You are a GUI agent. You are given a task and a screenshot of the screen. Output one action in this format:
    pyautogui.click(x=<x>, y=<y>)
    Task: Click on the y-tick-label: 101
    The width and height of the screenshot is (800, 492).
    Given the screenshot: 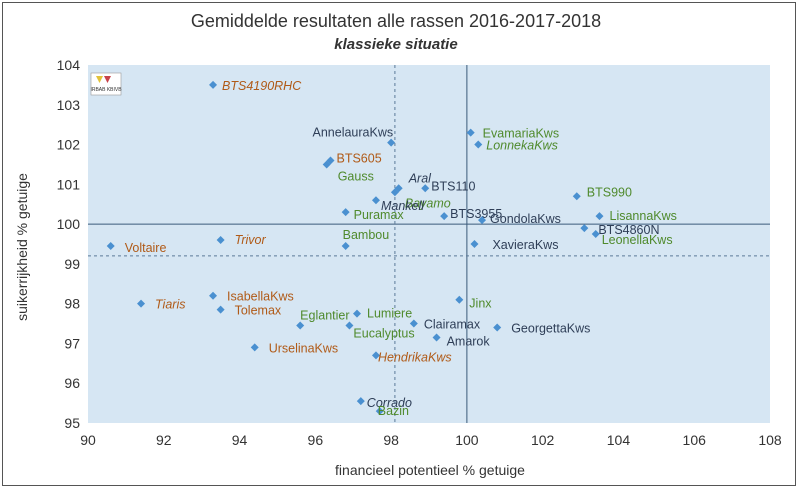 What is the action you would take?
    pyautogui.click(x=69, y=184)
    